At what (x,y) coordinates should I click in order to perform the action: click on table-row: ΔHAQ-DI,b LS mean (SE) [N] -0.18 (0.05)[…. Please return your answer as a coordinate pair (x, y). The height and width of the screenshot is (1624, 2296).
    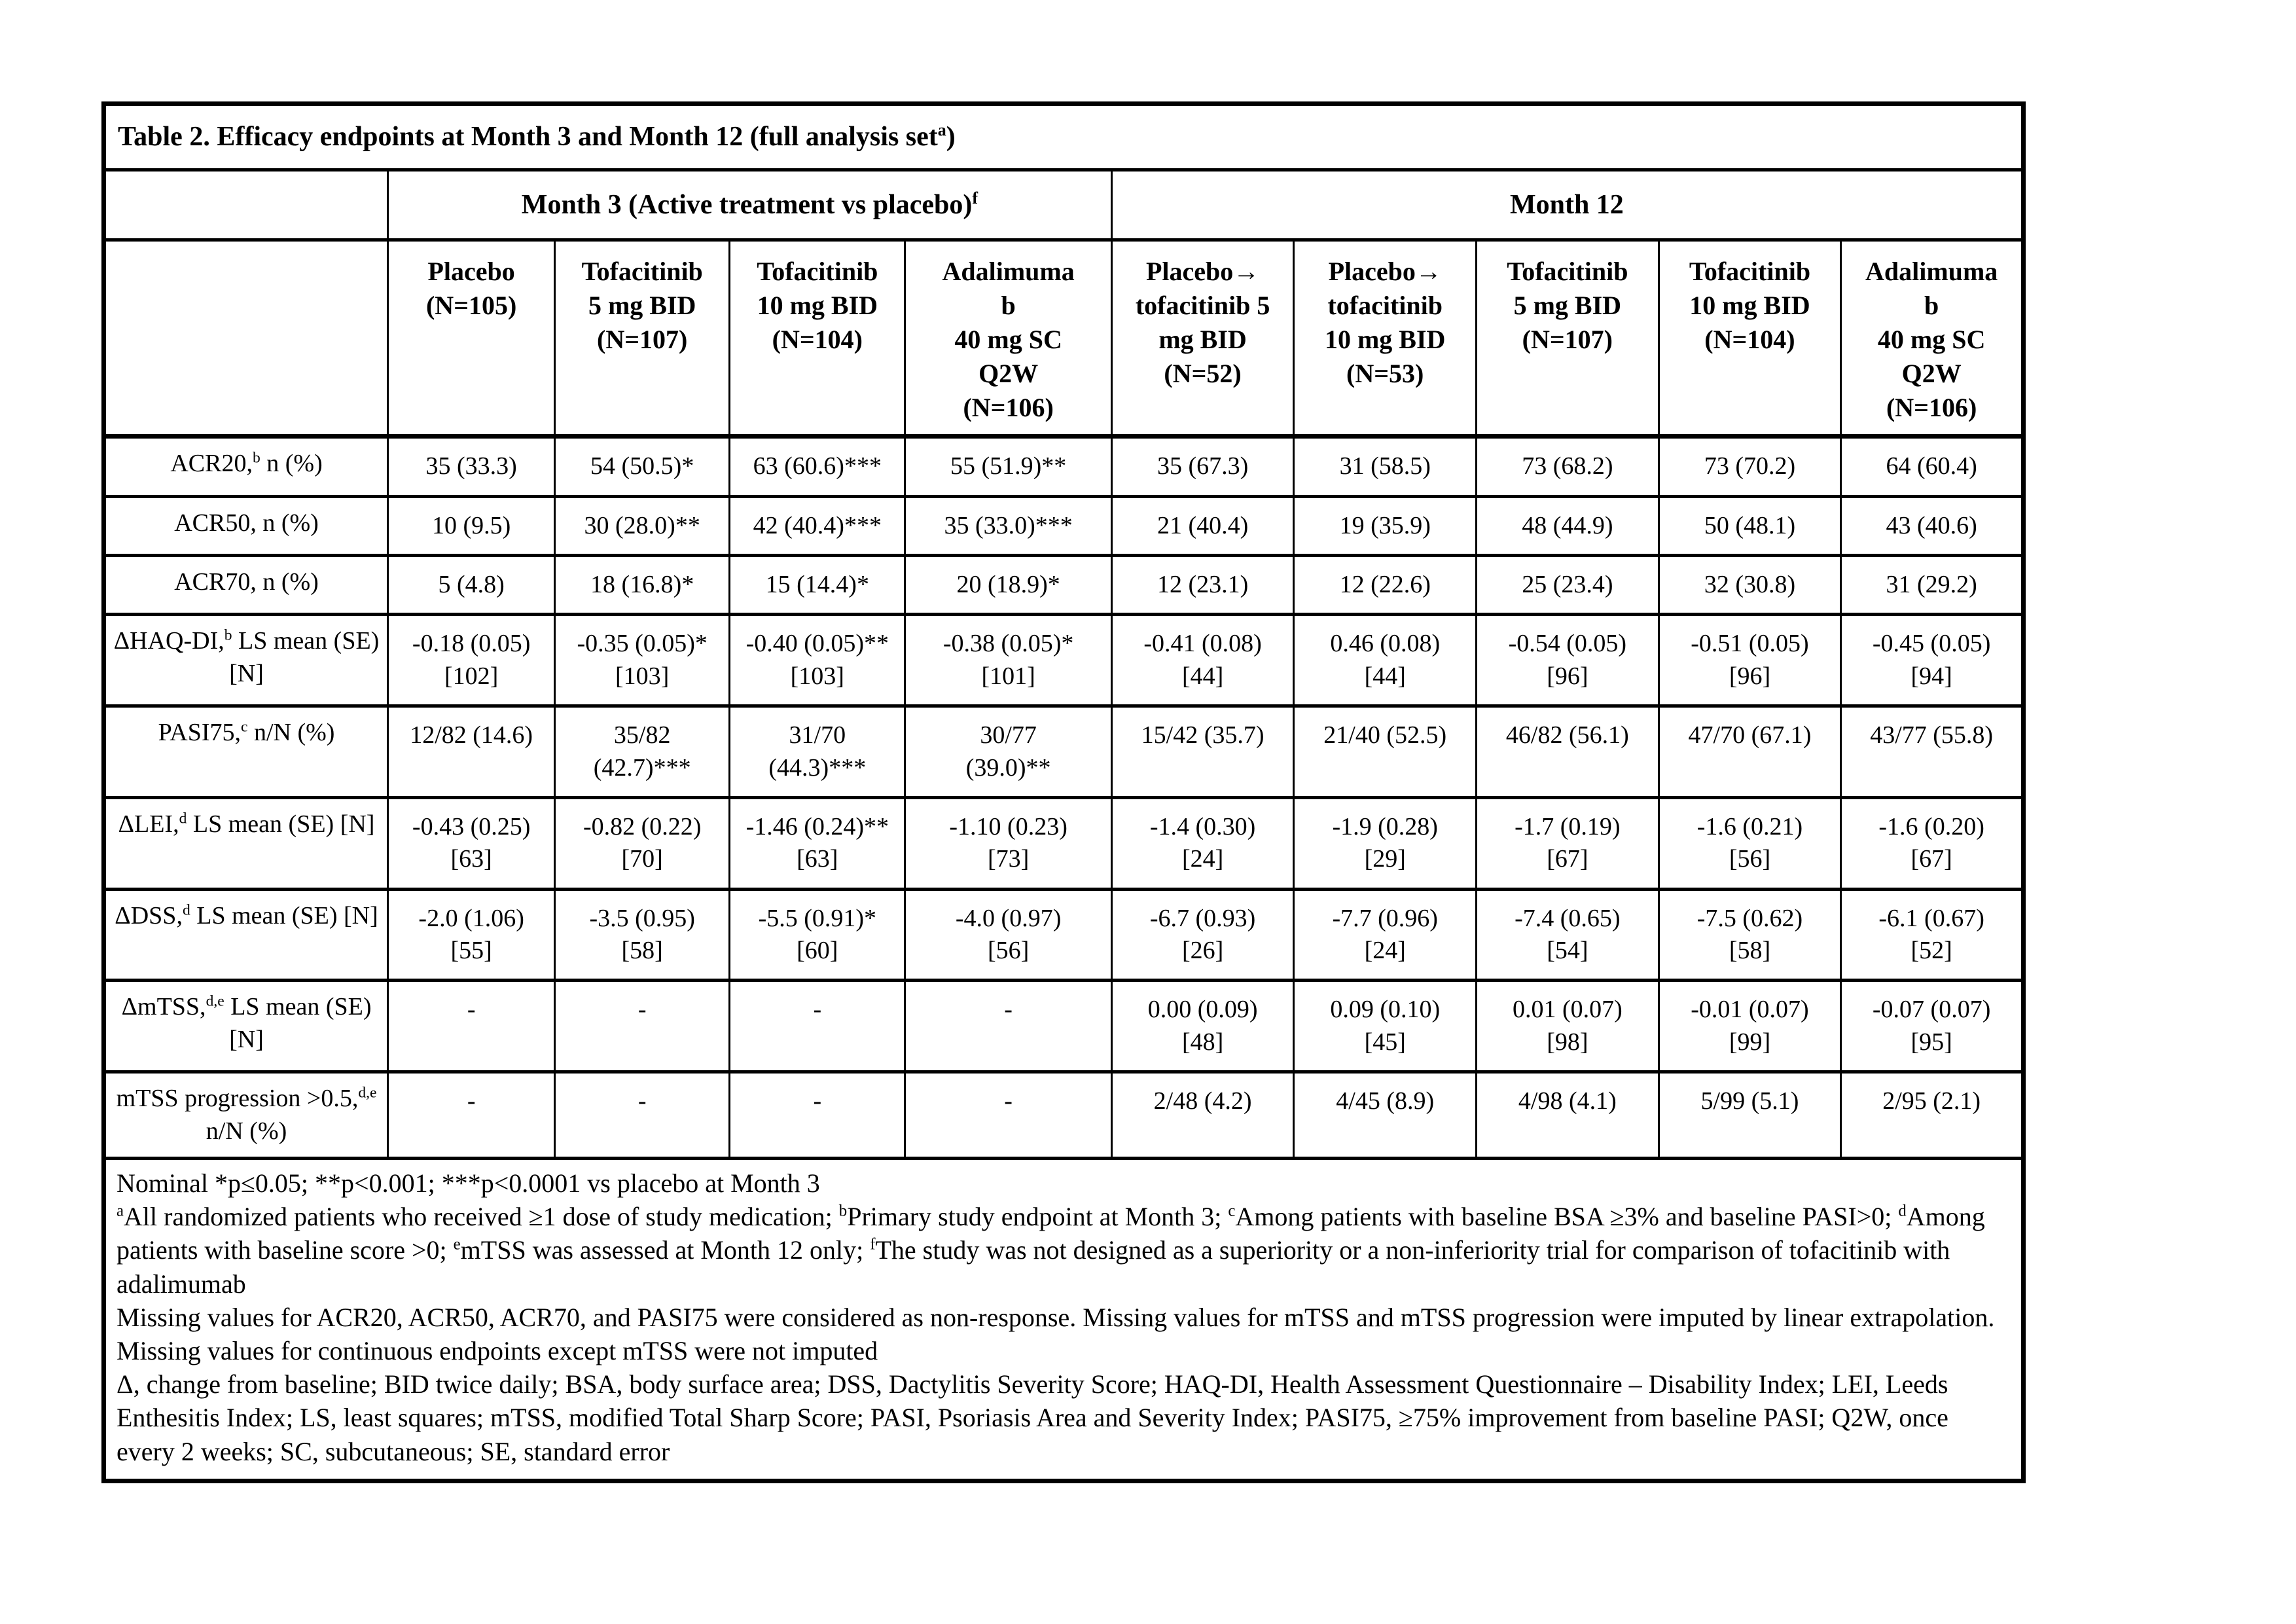
    Looking at the image, I should click on (1063, 660).